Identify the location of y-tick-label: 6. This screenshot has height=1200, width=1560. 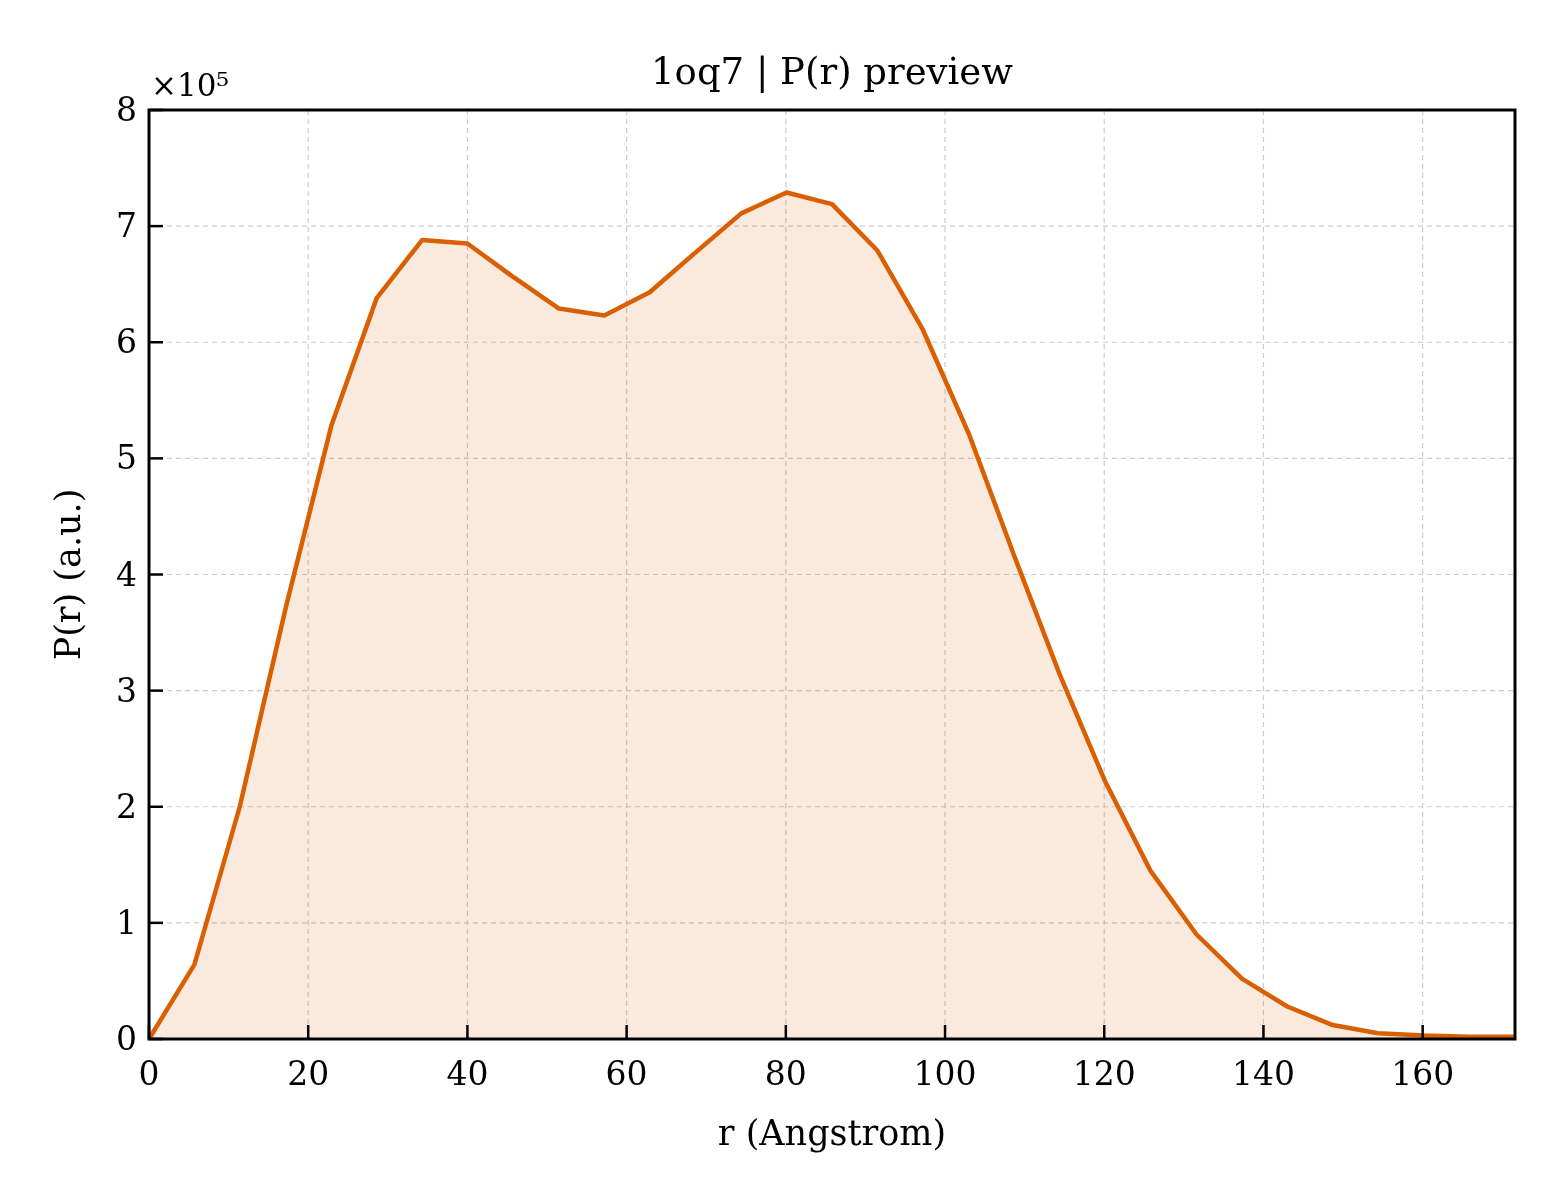
(126, 342).